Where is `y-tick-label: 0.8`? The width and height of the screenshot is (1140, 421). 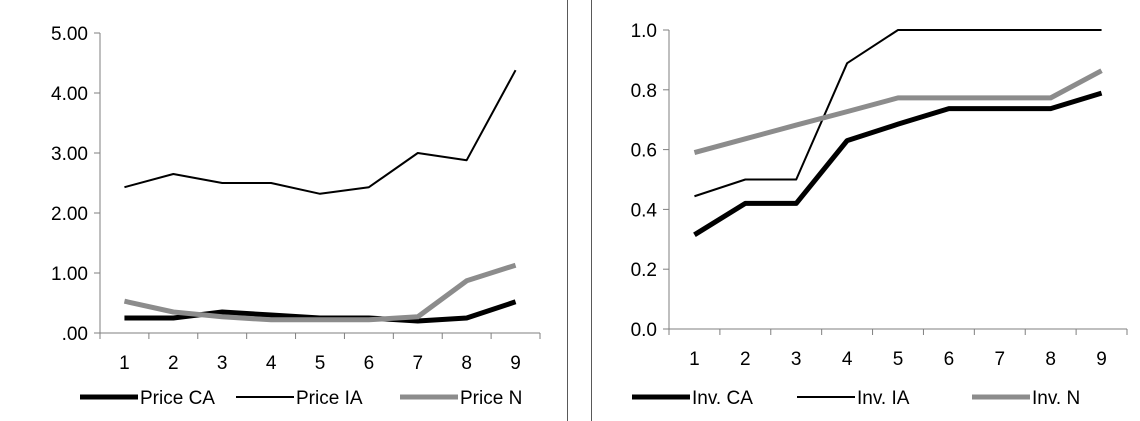
y-tick-label: 0.8 is located at coordinates (644, 91).